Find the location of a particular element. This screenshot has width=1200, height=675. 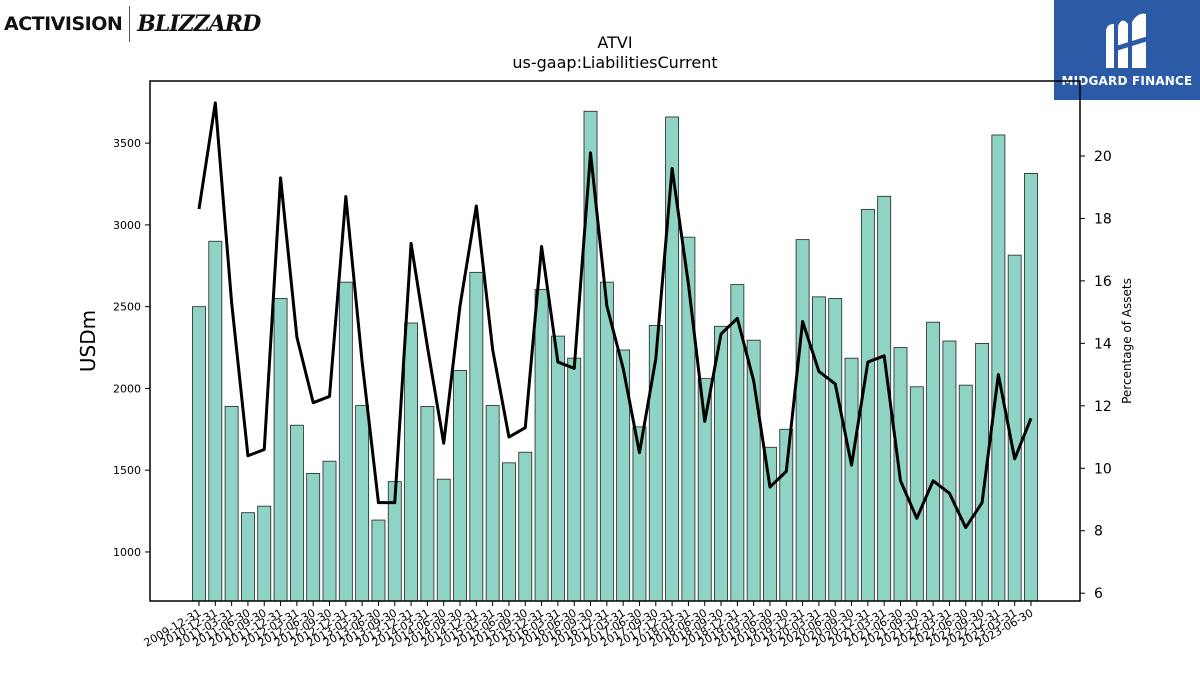

y2-tick-label: 10 is located at coordinates (1103, 469).